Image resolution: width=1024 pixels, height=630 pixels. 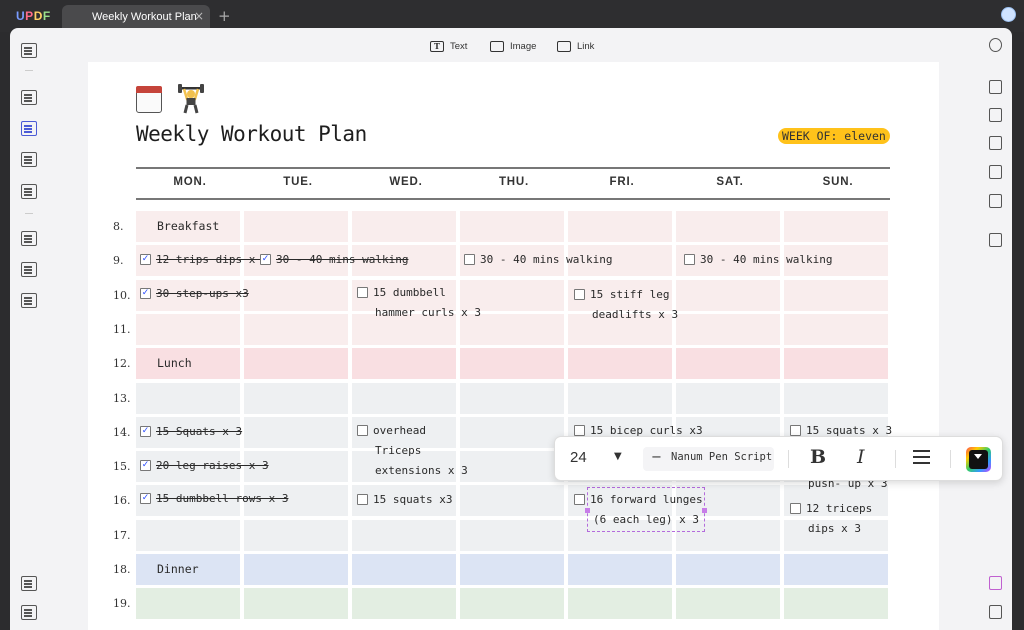 I want to click on crop-icon, so click(x=29, y=269).